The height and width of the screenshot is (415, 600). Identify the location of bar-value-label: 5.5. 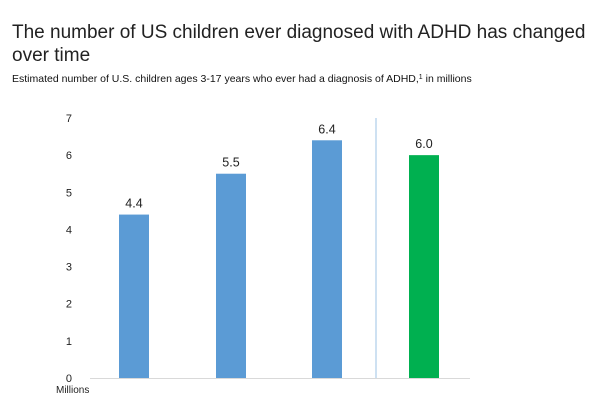
(230, 163).